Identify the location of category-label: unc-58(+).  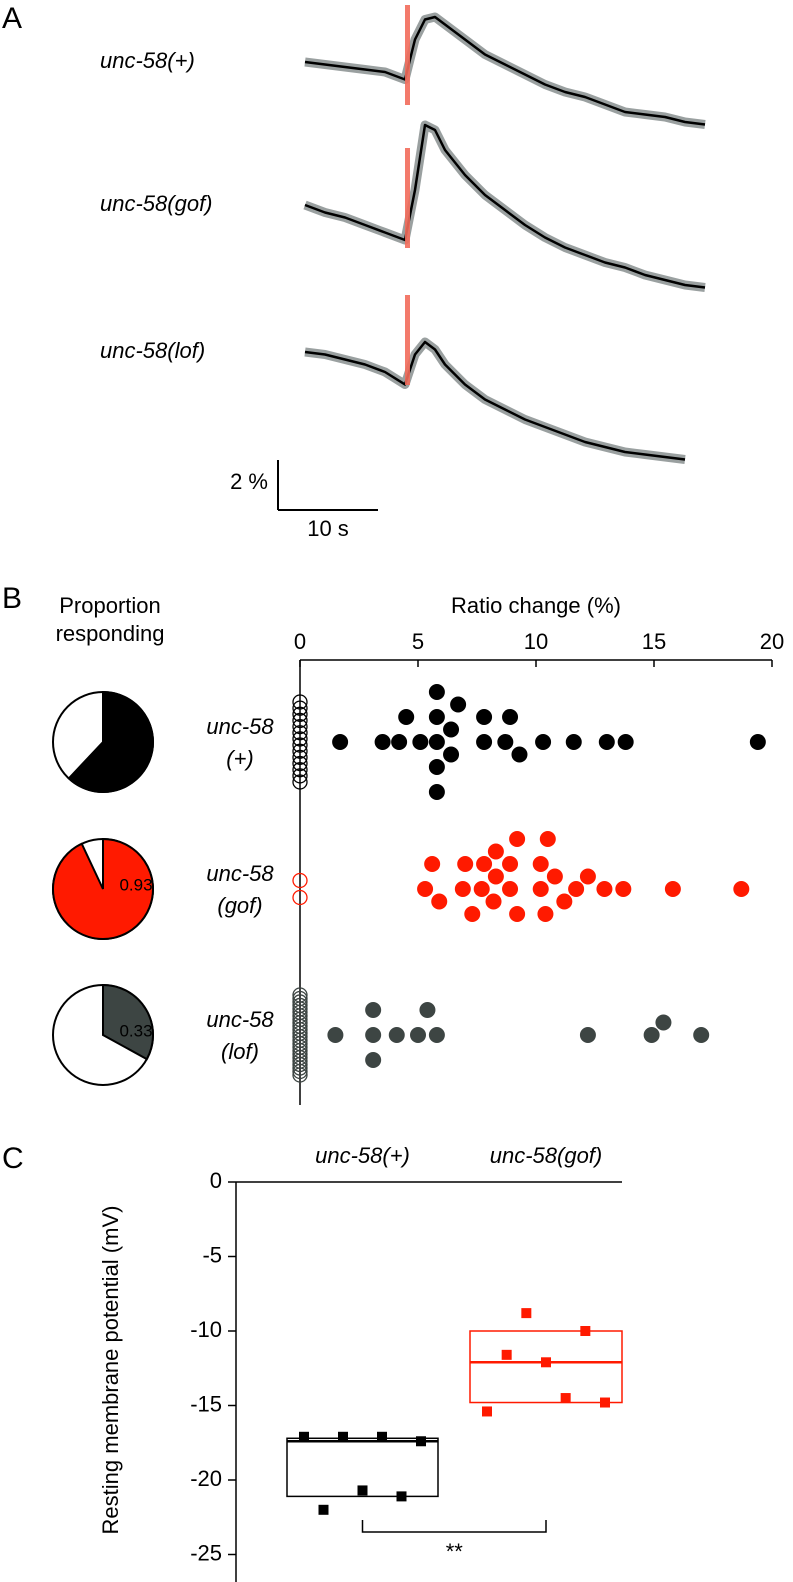
(362, 1155).